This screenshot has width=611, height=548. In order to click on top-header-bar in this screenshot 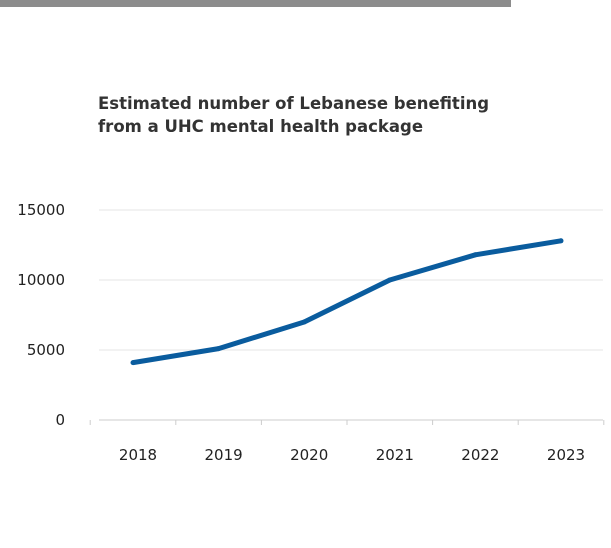, I will do `click(255, 3)`.